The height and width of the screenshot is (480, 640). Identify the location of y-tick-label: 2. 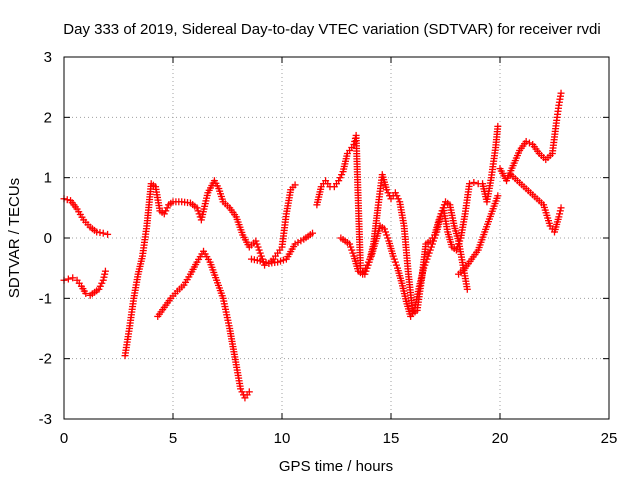
(48, 117).